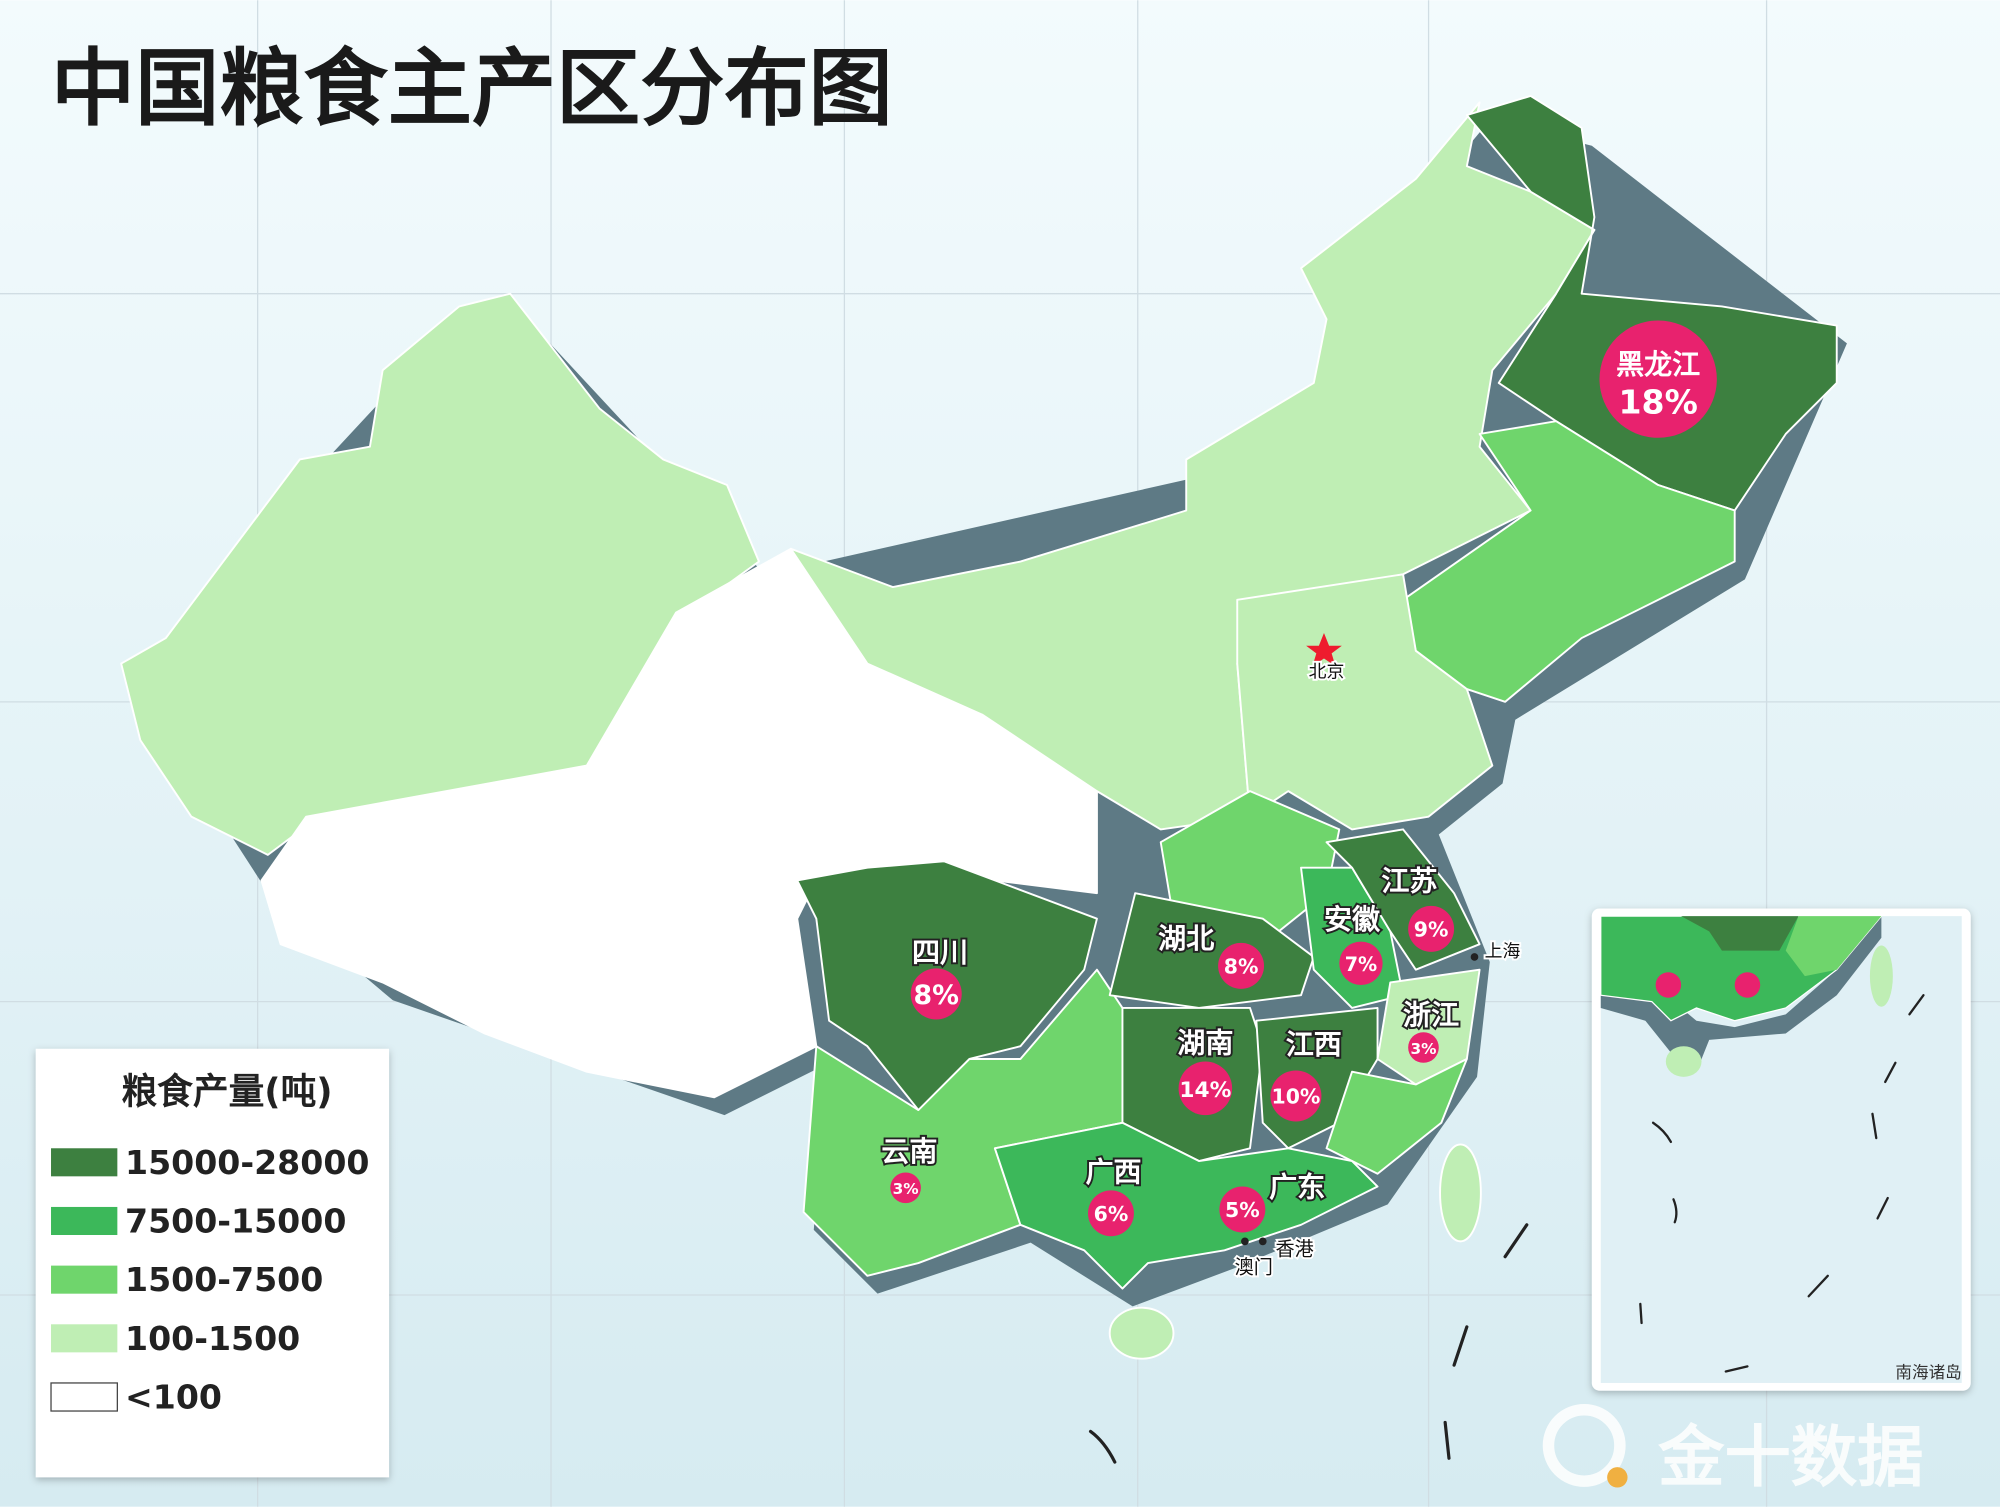  I want to click on legend-item: 100-1500, so click(175, 1338).